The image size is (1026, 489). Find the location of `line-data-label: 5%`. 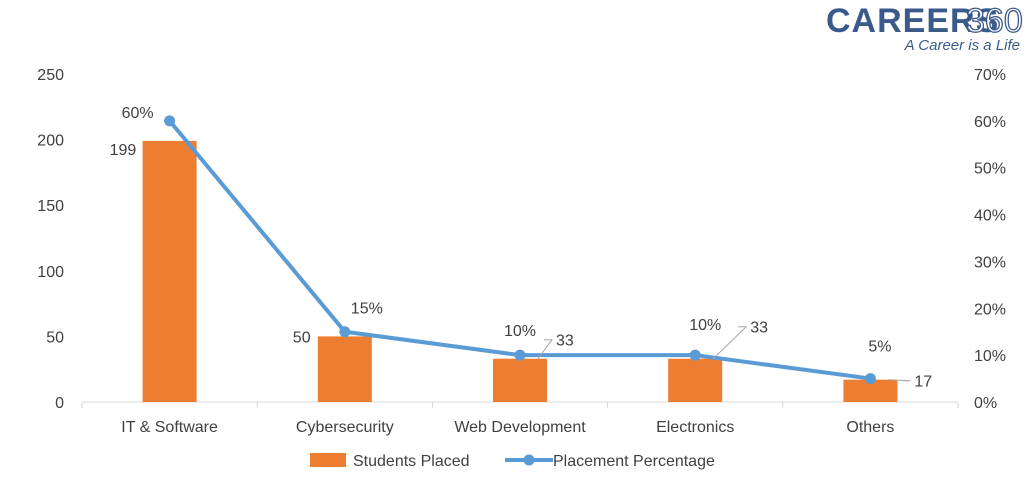

line-data-label: 5% is located at coordinates (879, 347).